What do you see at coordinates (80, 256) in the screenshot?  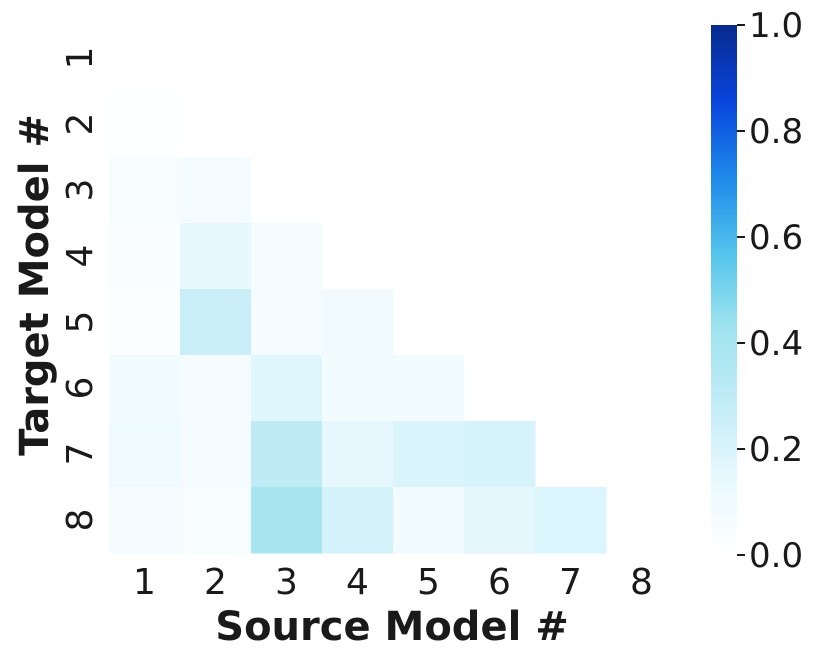 I see `y-tick-label: 4` at bounding box center [80, 256].